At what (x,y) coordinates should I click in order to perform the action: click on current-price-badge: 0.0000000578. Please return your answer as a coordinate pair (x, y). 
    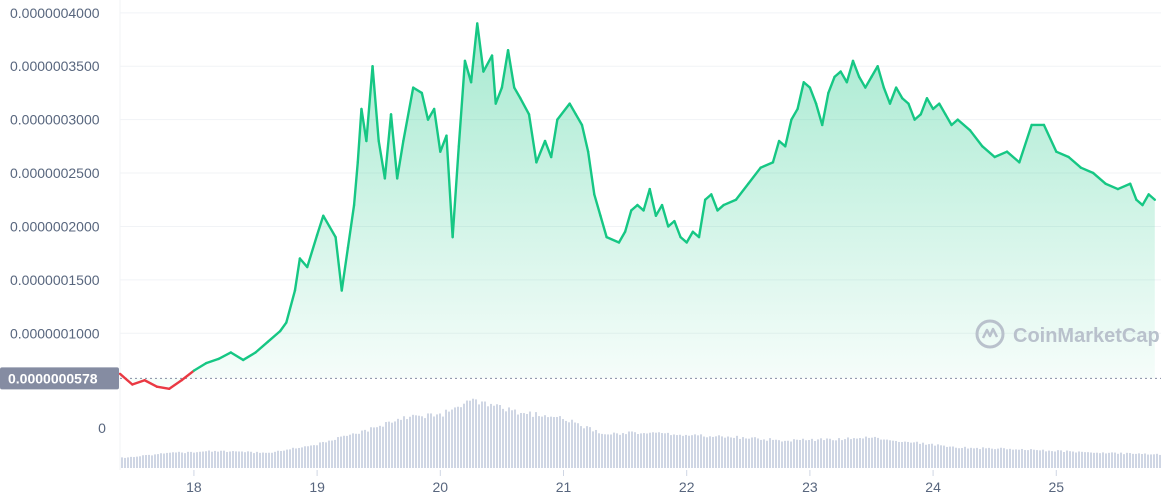
    Looking at the image, I should click on (59, 378).